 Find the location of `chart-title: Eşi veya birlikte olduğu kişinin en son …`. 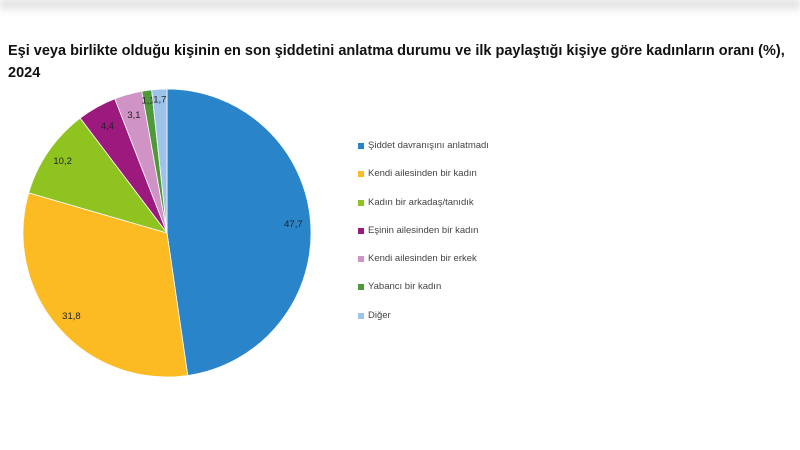

chart-title: Eşi veya birlikte olduğu kişinin en son … is located at coordinates (396, 62).